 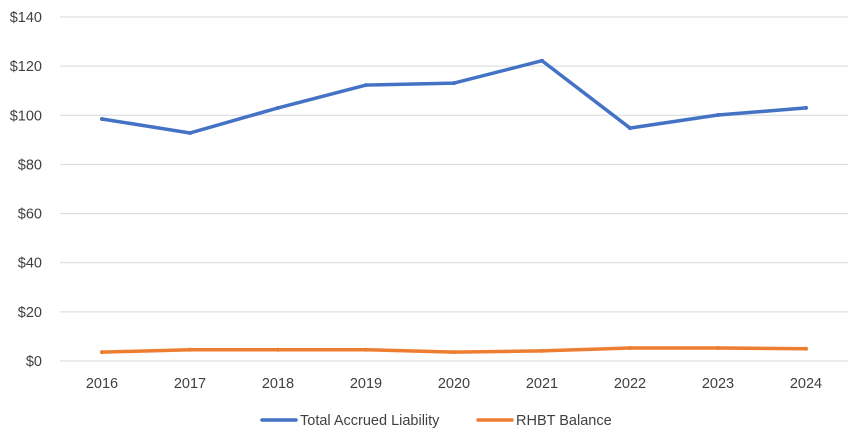 What do you see at coordinates (806, 384) in the screenshot?
I see `x-tick-label: 2024` at bounding box center [806, 384].